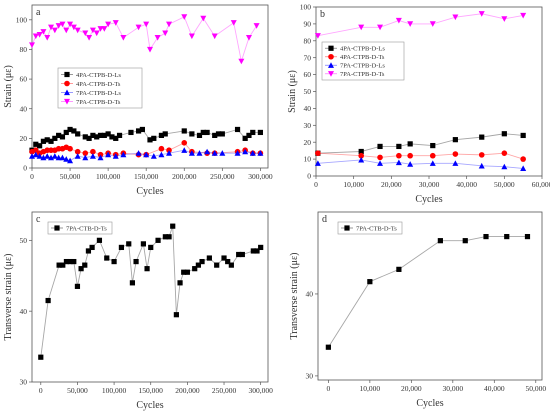 This screenshot has height=416, width=550. What do you see at coordinates (541, 184) in the screenshot?
I see `x-tick-label: 60,000` at bounding box center [541, 184].